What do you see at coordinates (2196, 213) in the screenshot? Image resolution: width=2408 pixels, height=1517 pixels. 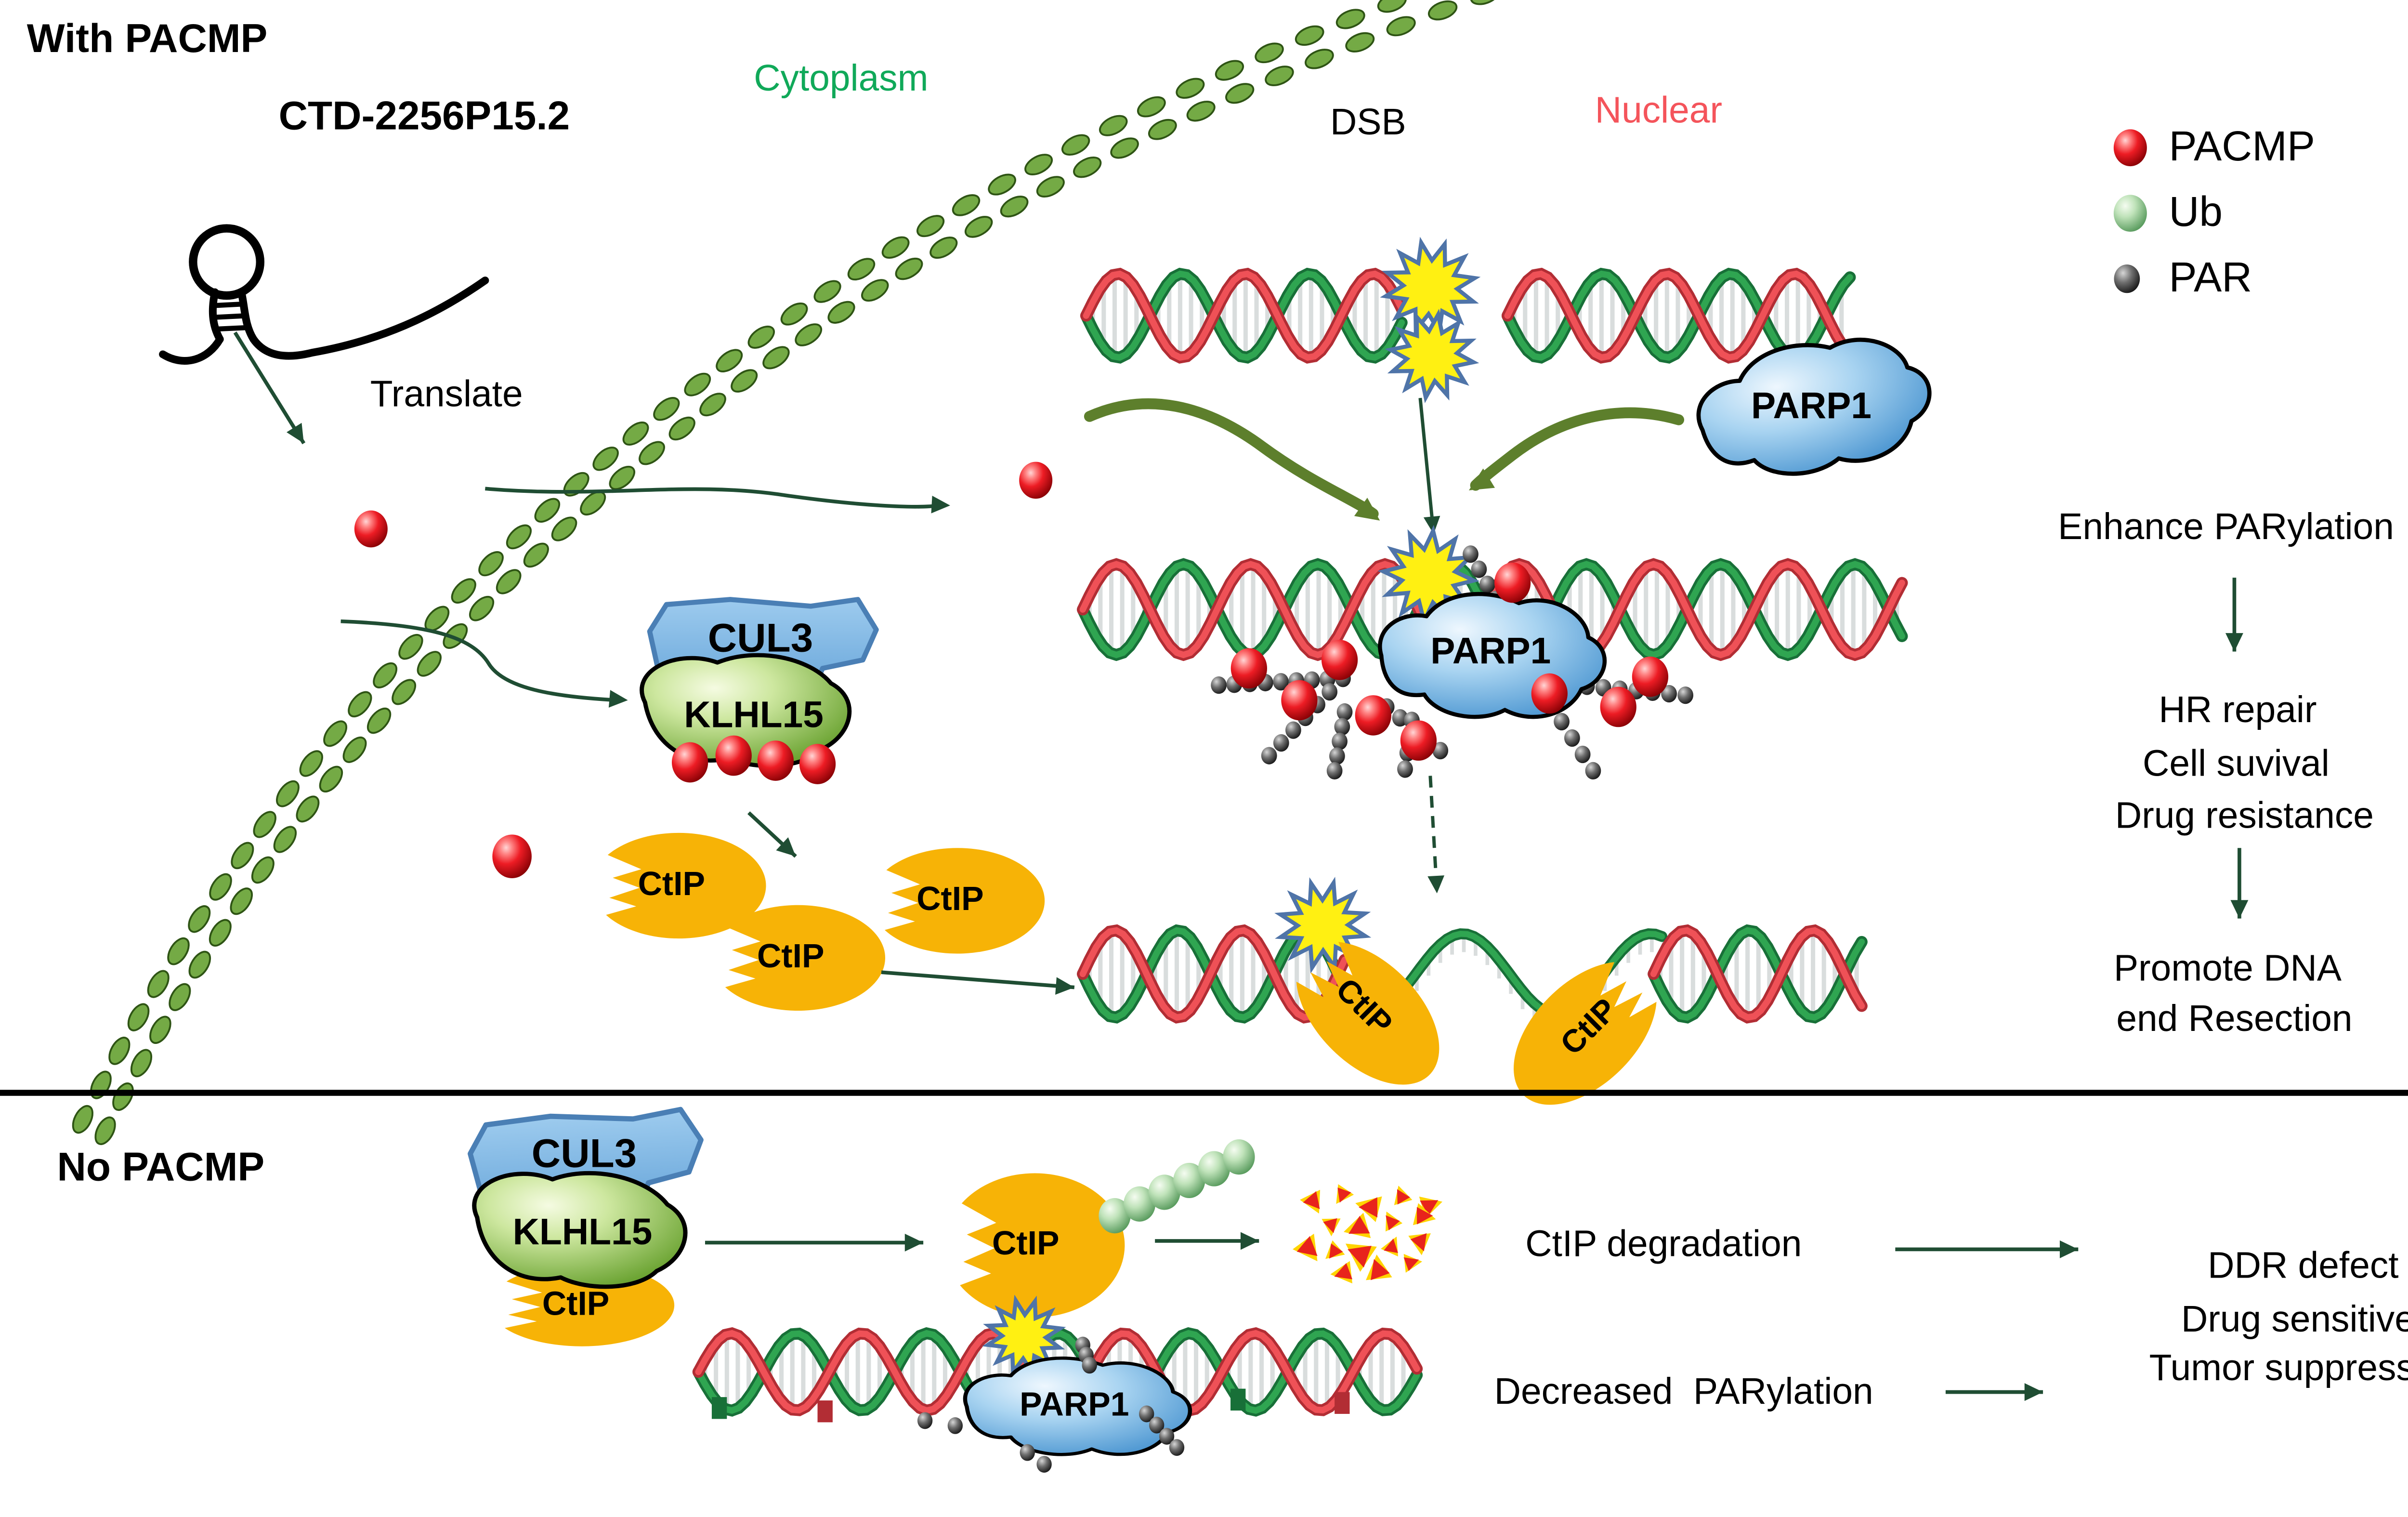 I see `legend-label-ub: Ub` at bounding box center [2196, 213].